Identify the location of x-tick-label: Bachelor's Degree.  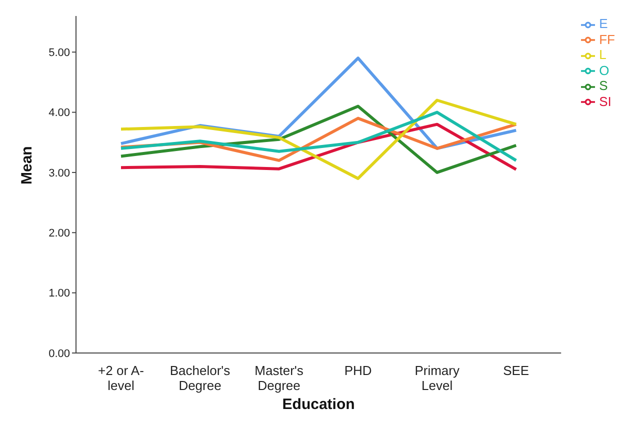
(200, 378).